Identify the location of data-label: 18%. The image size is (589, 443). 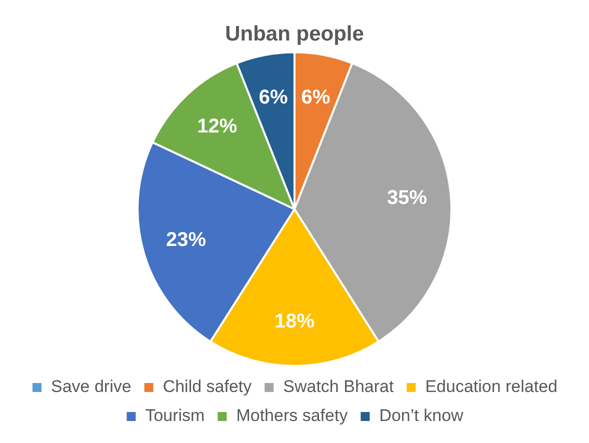
(294, 321).